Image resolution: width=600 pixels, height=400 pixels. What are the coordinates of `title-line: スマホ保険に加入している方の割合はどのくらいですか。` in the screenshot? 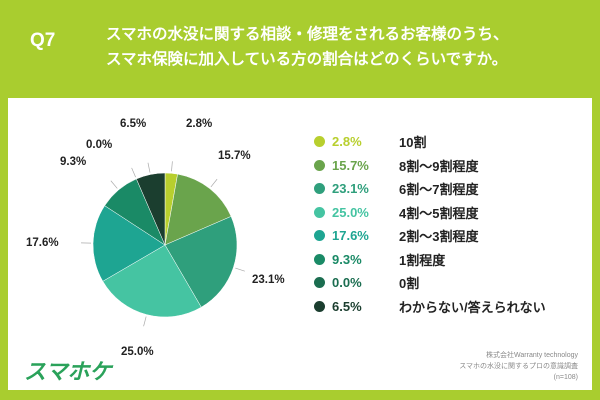 It's located at (307, 59).